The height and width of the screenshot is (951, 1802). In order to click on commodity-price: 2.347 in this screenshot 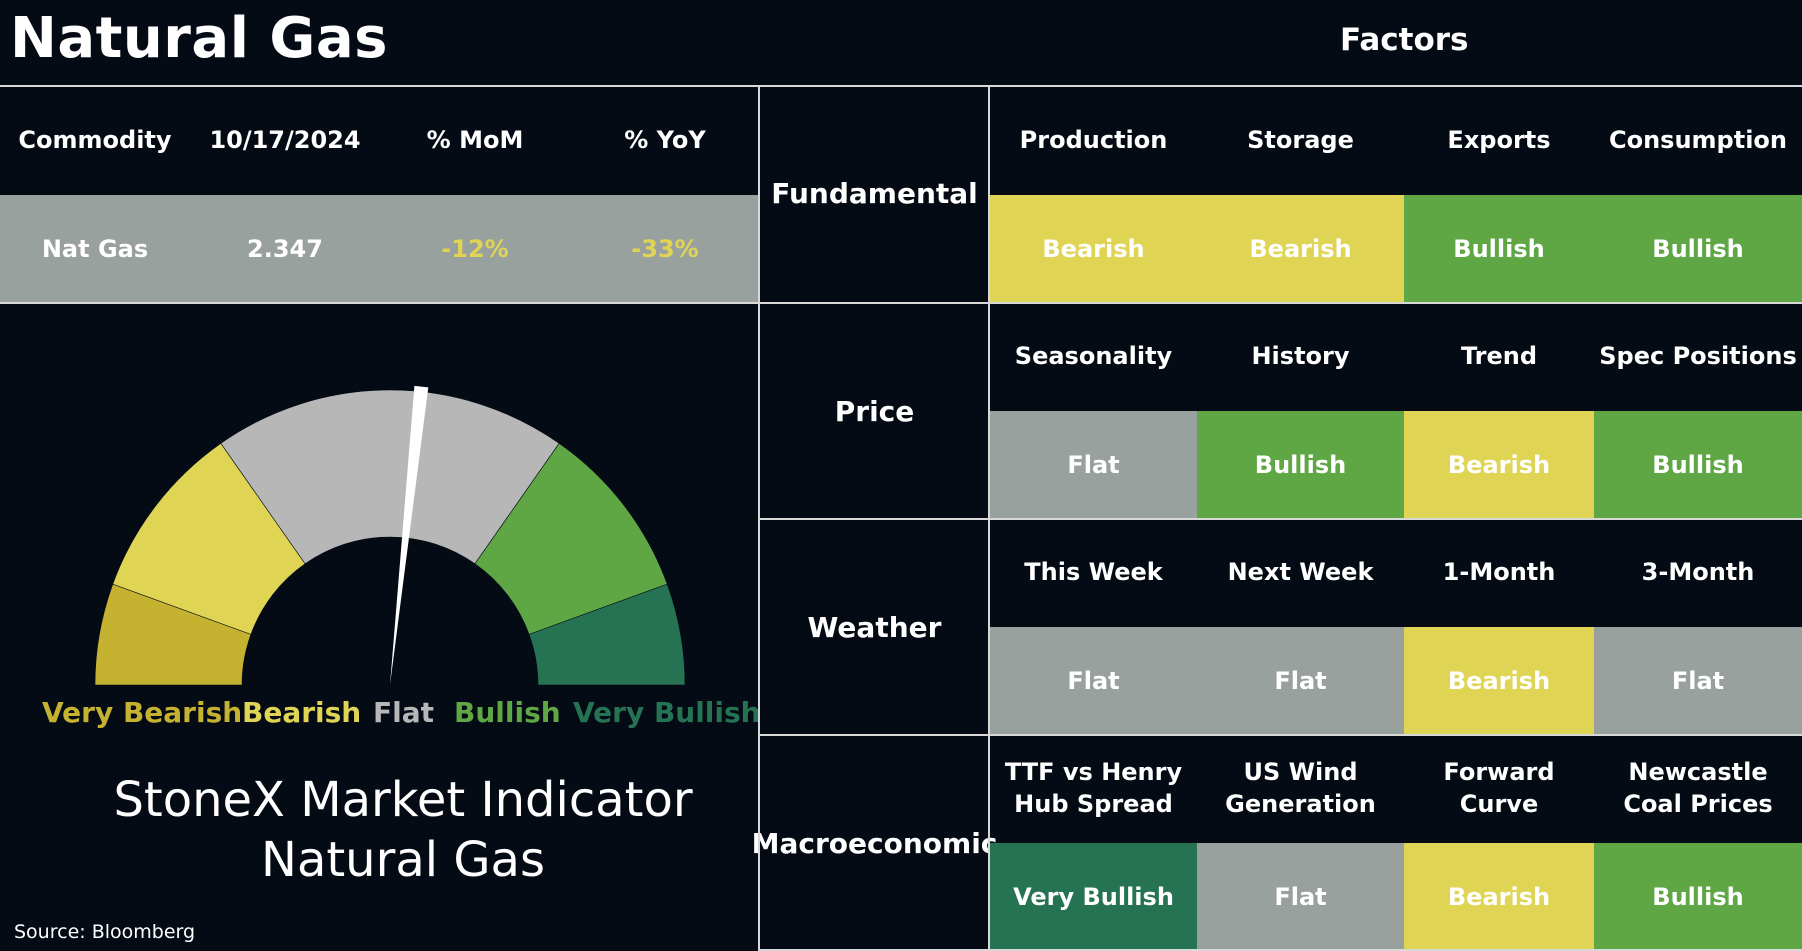, I will do `click(285, 248)`.